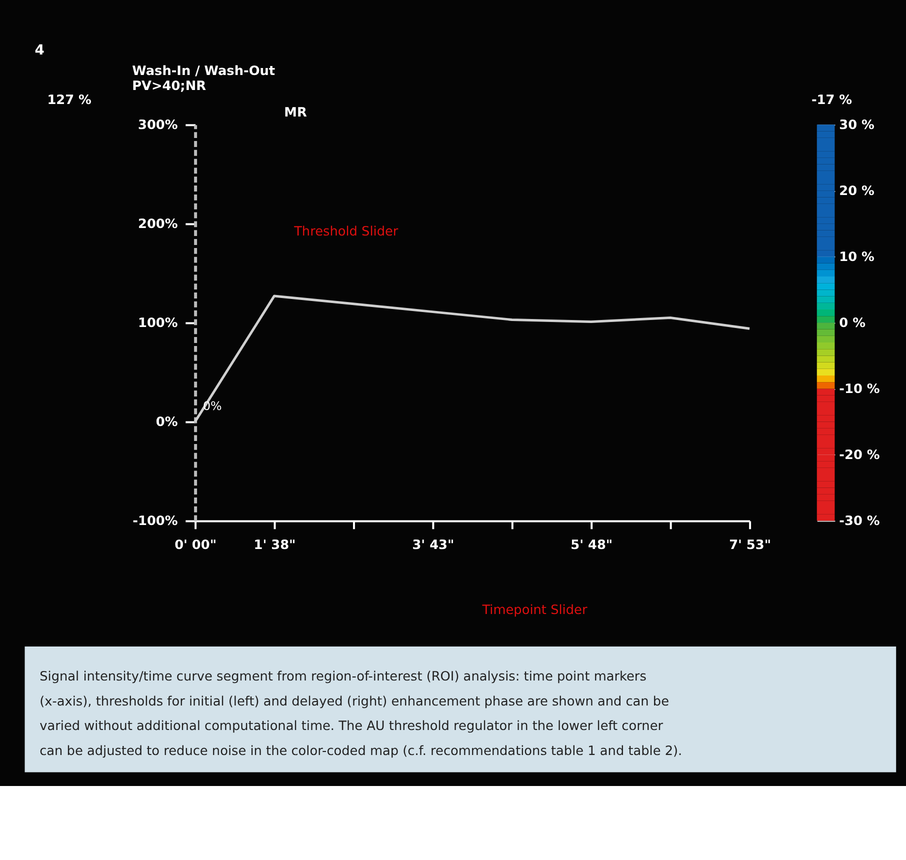 The width and height of the screenshot is (906, 860). What do you see at coordinates (852, 324) in the screenshot?
I see `color-bar-label: 0 %` at bounding box center [852, 324].